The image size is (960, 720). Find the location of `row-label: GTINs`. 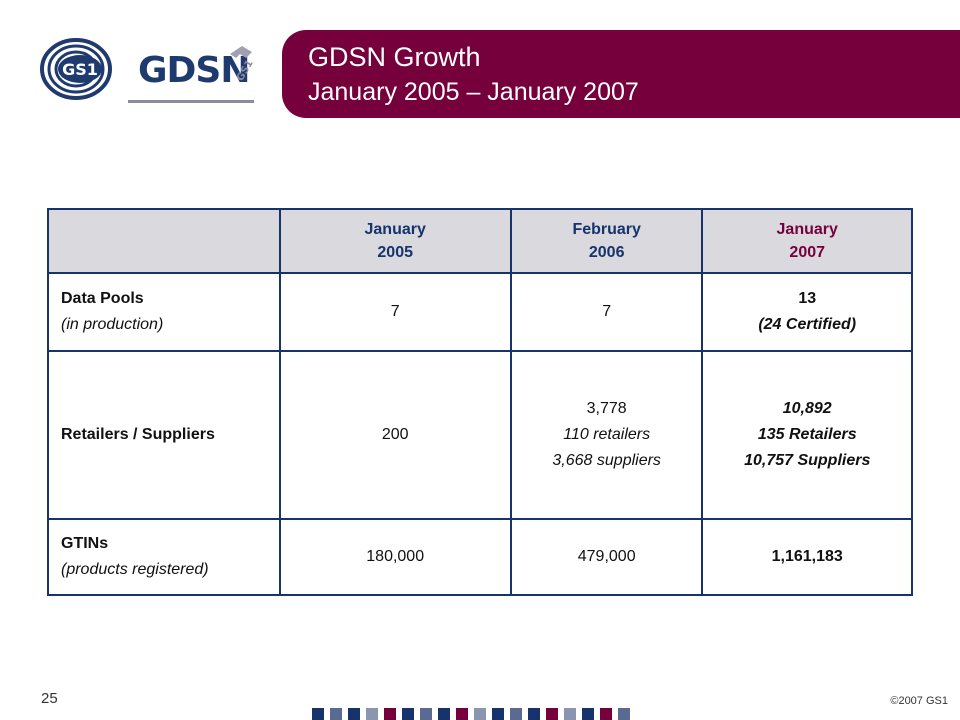

row-label: GTINs is located at coordinates (85, 543).